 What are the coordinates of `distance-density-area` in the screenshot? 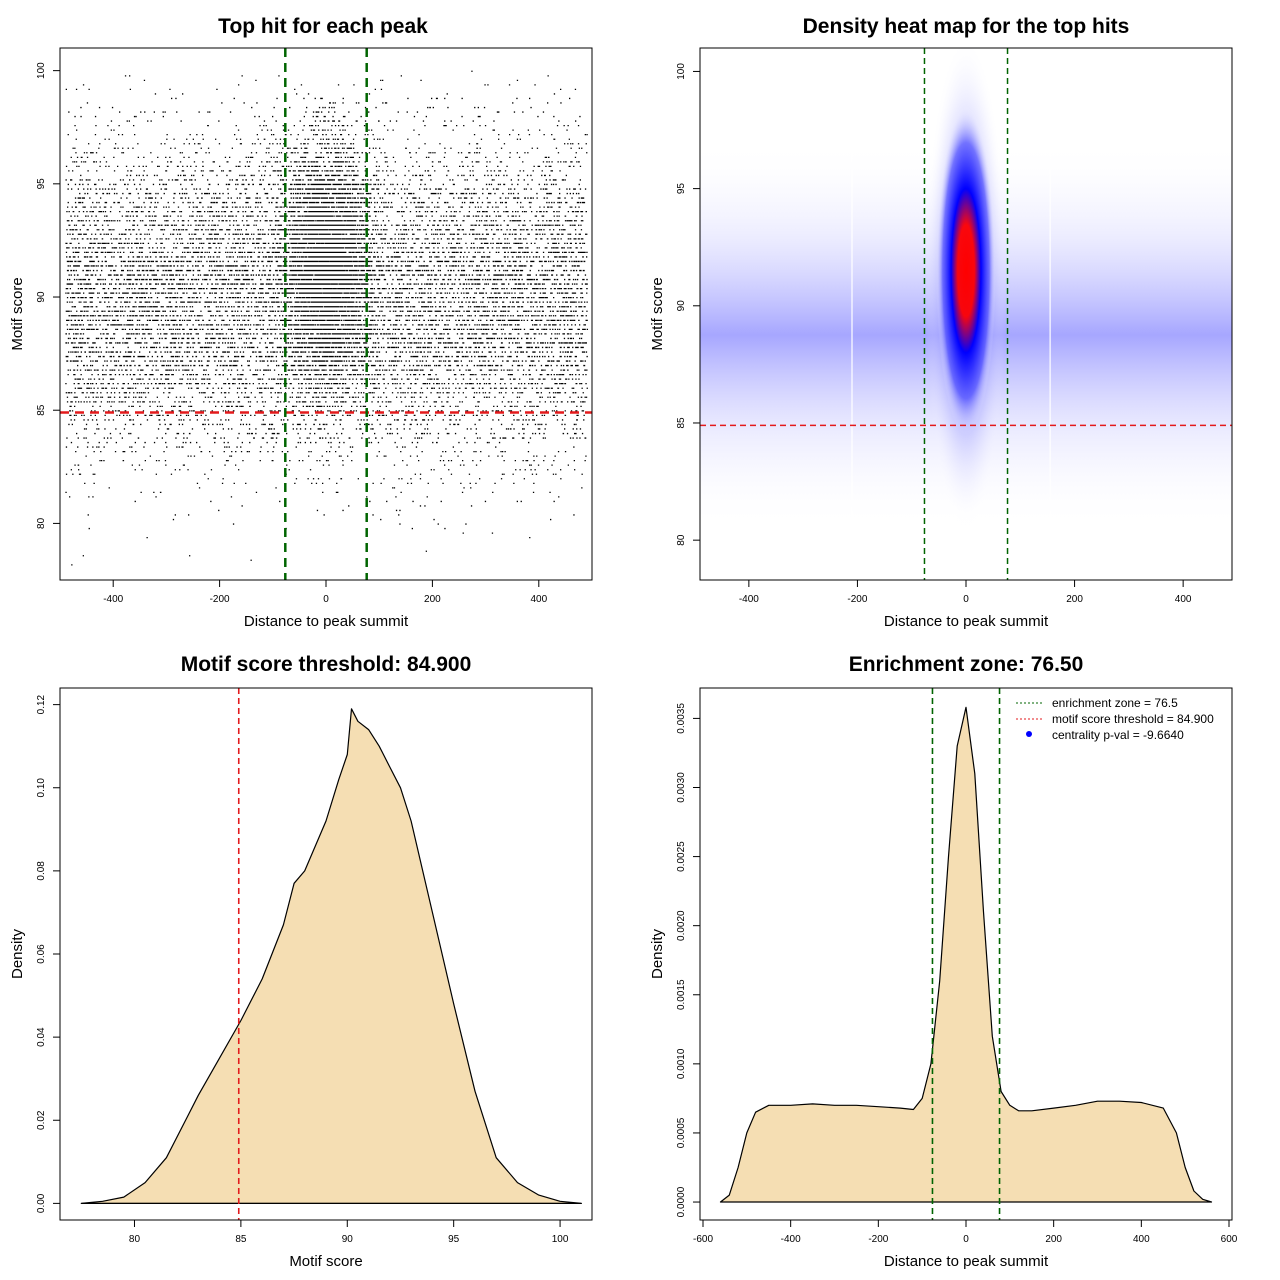 It's located at (966, 954).